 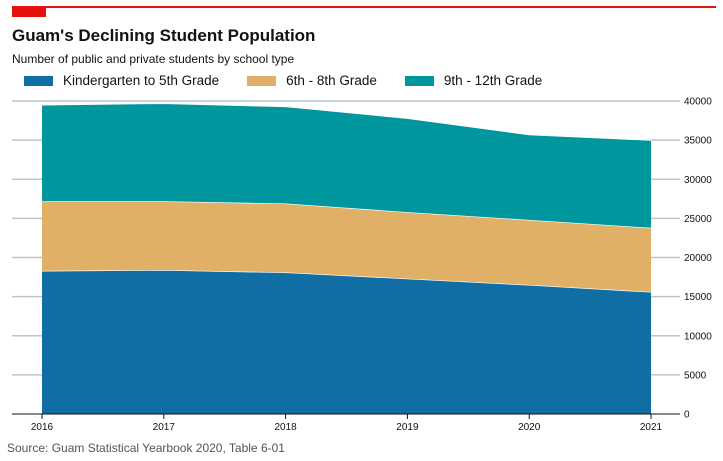 I want to click on header-accent-line, so click(x=364, y=7).